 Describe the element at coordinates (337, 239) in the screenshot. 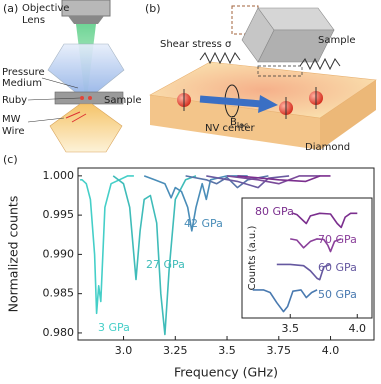

I see `series-label: 70 GPa` at that location.